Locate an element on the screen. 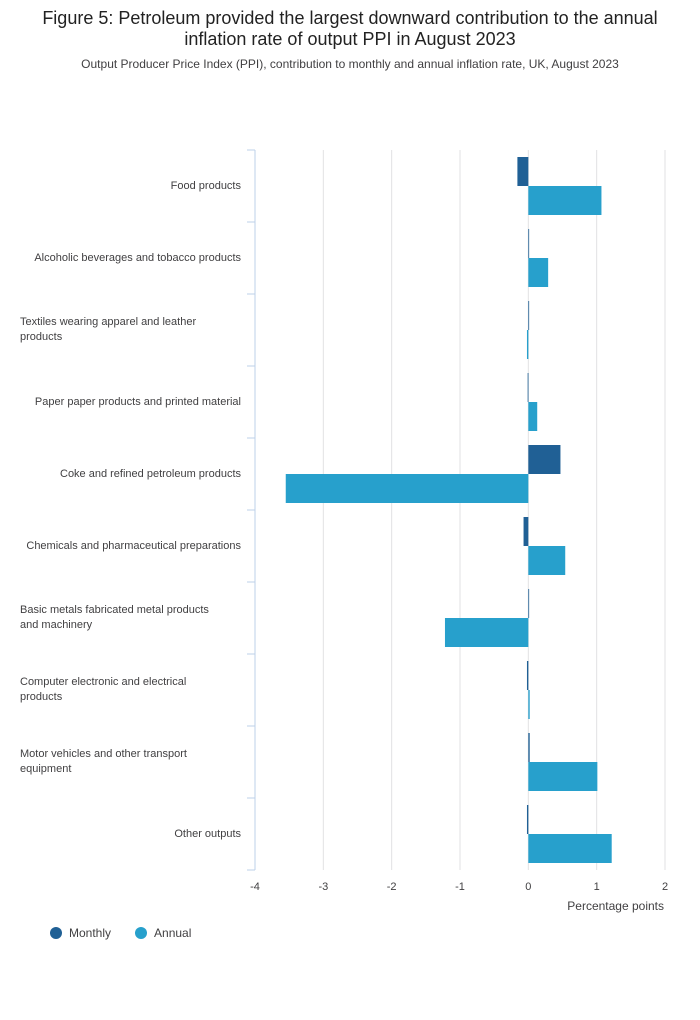 Image resolution: width=700 pixels, height=1020 pixels. x-tick-label: 1 is located at coordinates (597, 887).